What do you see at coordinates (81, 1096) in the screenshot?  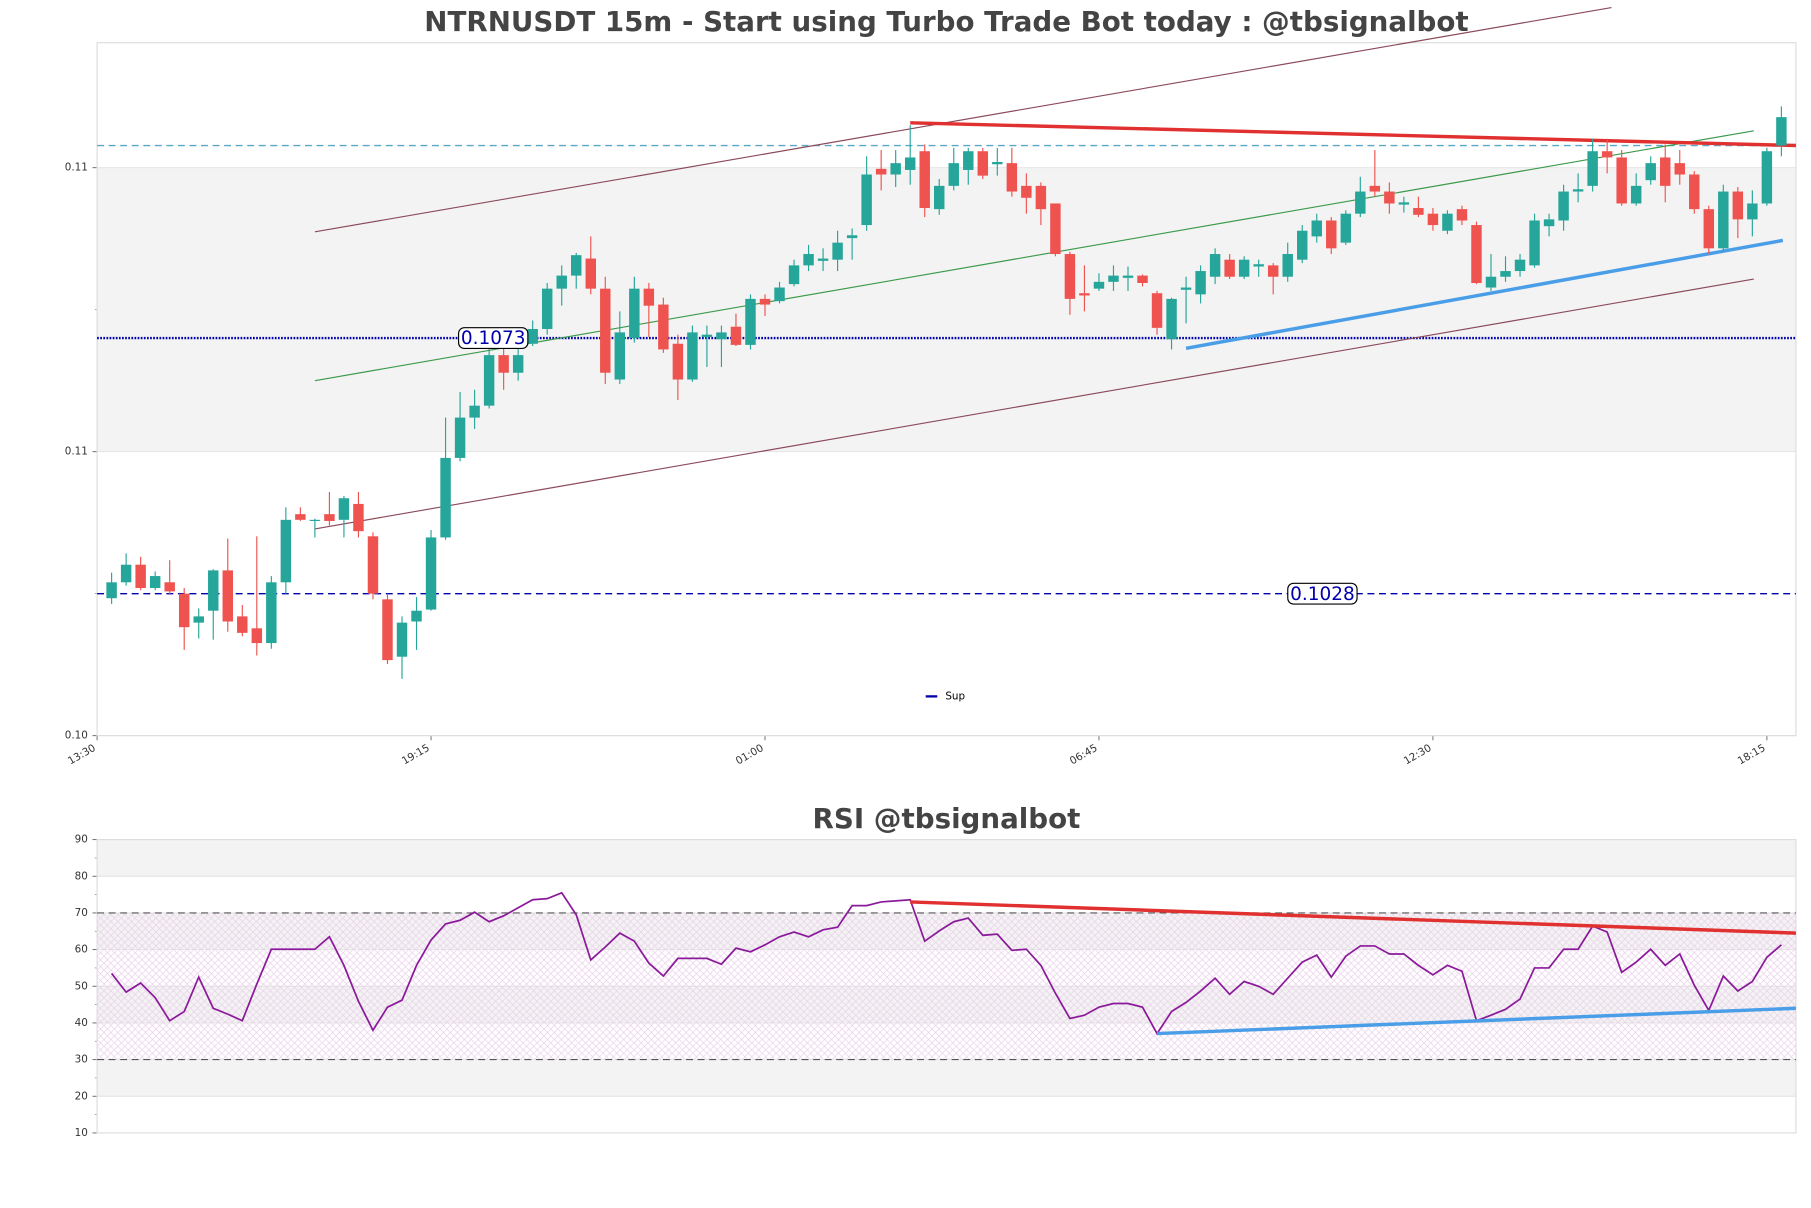 I see `y-tick-label: 20` at bounding box center [81, 1096].